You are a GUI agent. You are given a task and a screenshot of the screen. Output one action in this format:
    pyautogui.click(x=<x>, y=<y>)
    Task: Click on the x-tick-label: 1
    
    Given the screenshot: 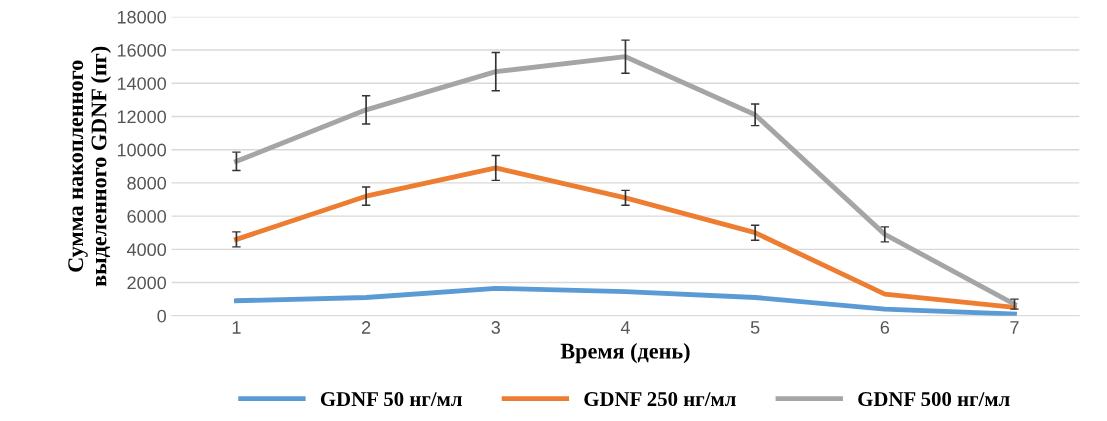 What is the action you would take?
    pyautogui.click(x=236, y=327)
    